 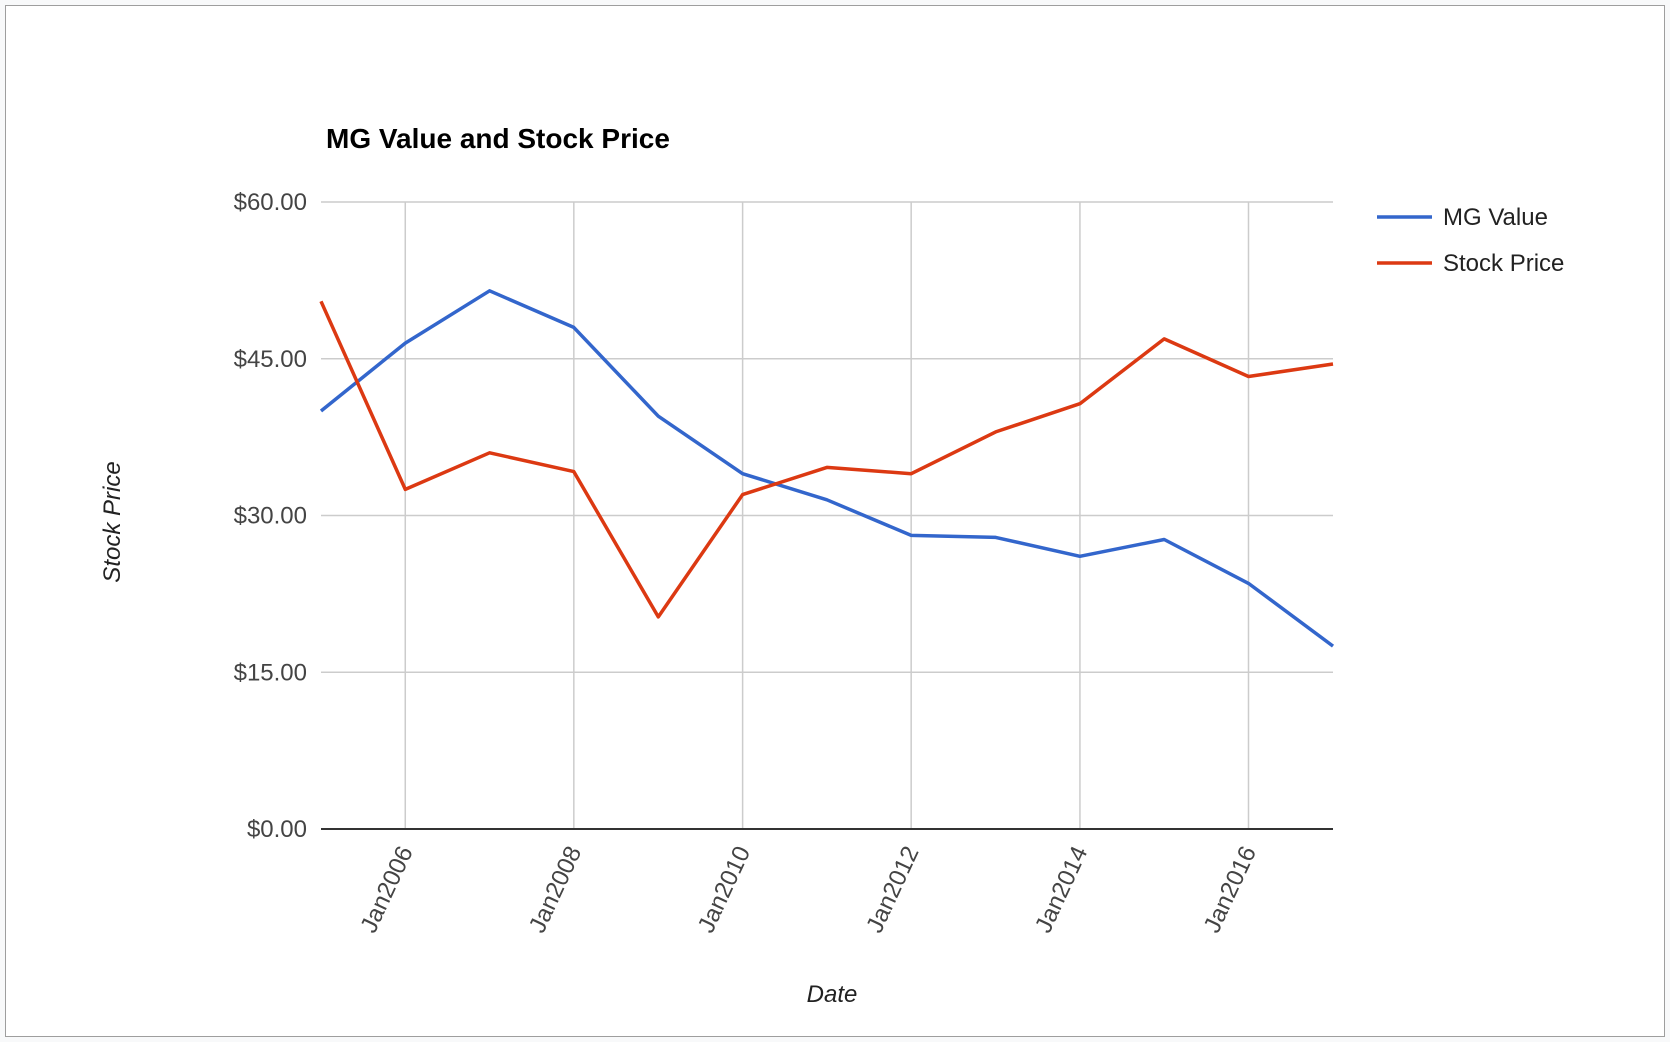 What do you see at coordinates (555, 889) in the screenshot?
I see `x-tick-label: Jan2008` at bounding box center [555, 889].